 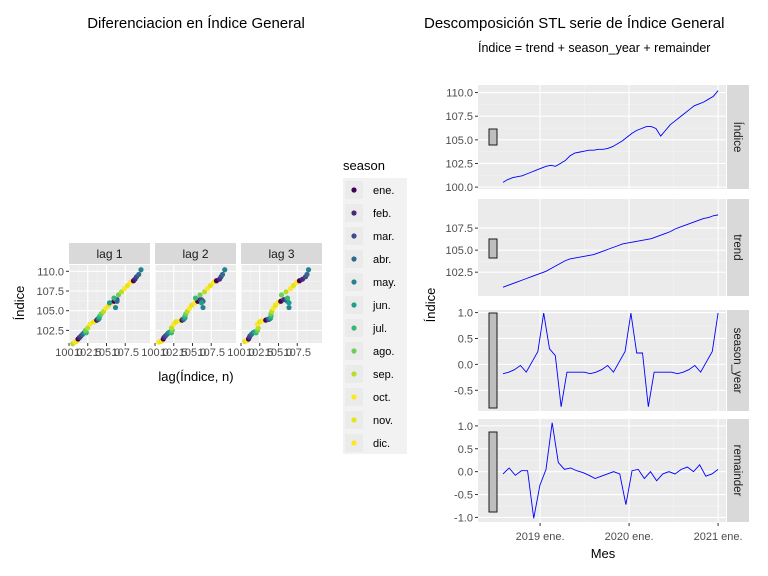 I want to click on legend-background, so click(x=375, y=316).